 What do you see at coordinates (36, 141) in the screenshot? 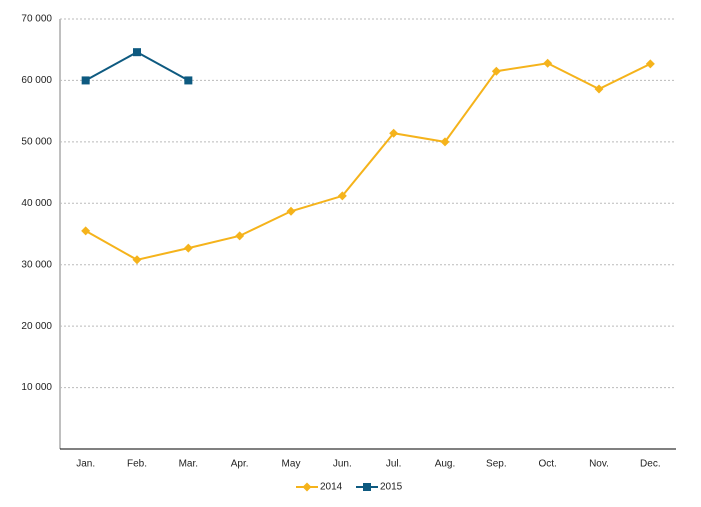
I see `y-tick-label: 50 000` at bounding box center [36, 141].